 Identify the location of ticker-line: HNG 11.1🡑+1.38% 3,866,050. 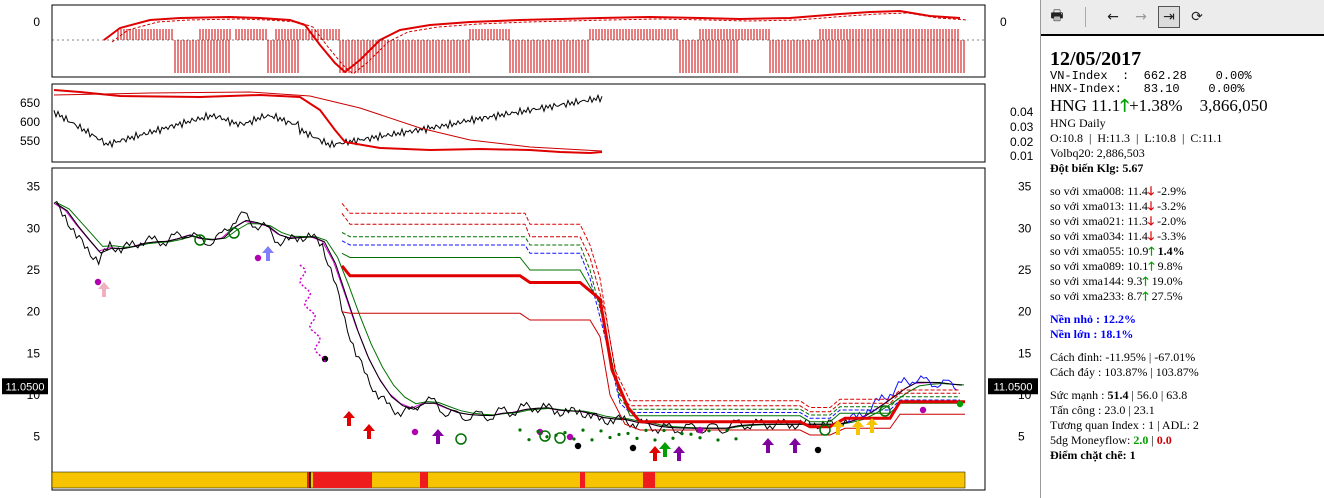
(1187, 106).